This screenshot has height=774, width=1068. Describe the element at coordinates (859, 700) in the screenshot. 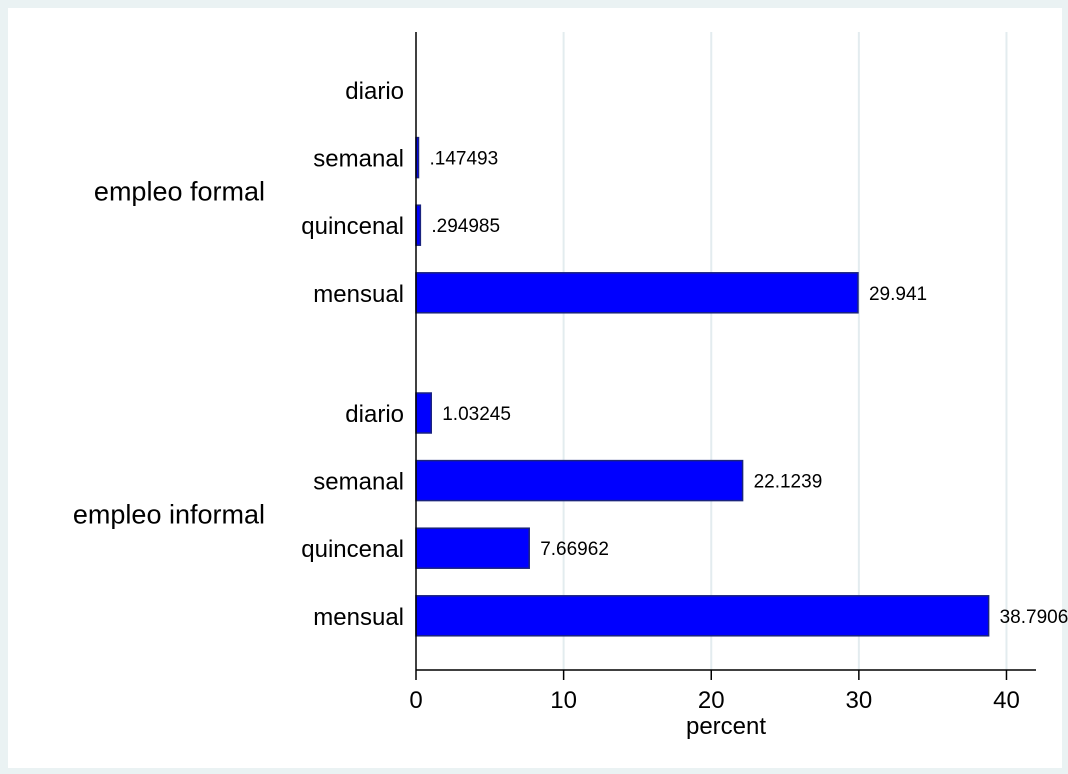

I see `x-tick-label: 30` at that location.